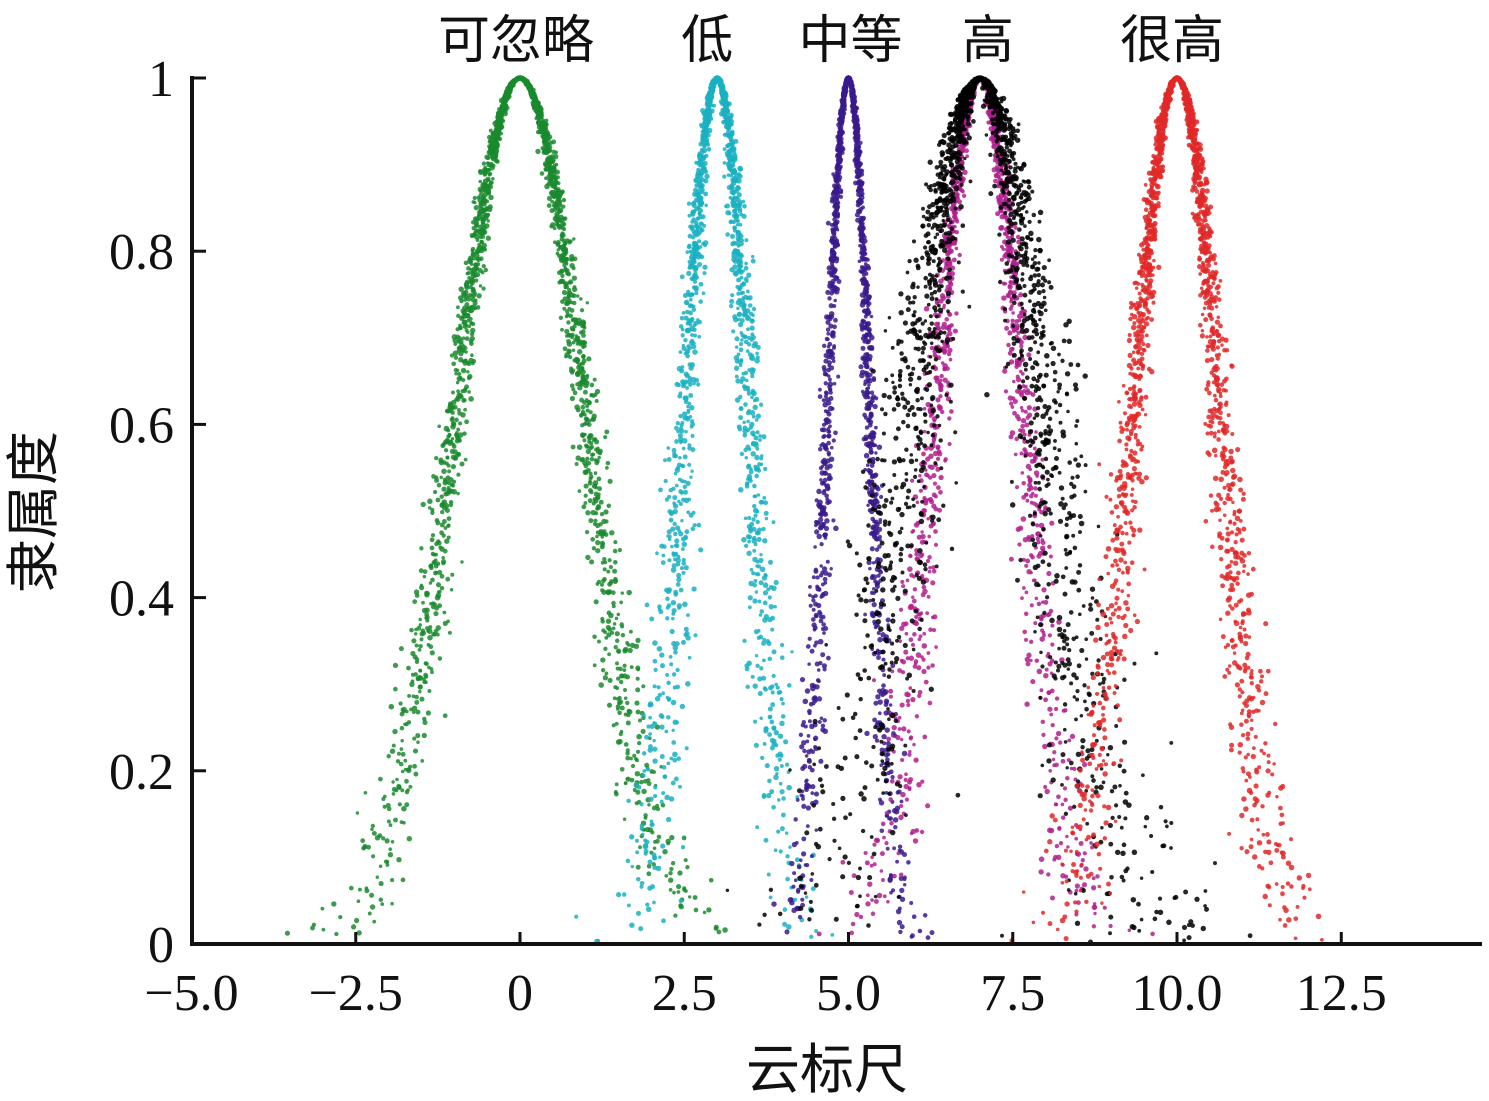 This screenshot has width=1489, height=1101. I want to click on cloud-drops-series, so click(704, 509).